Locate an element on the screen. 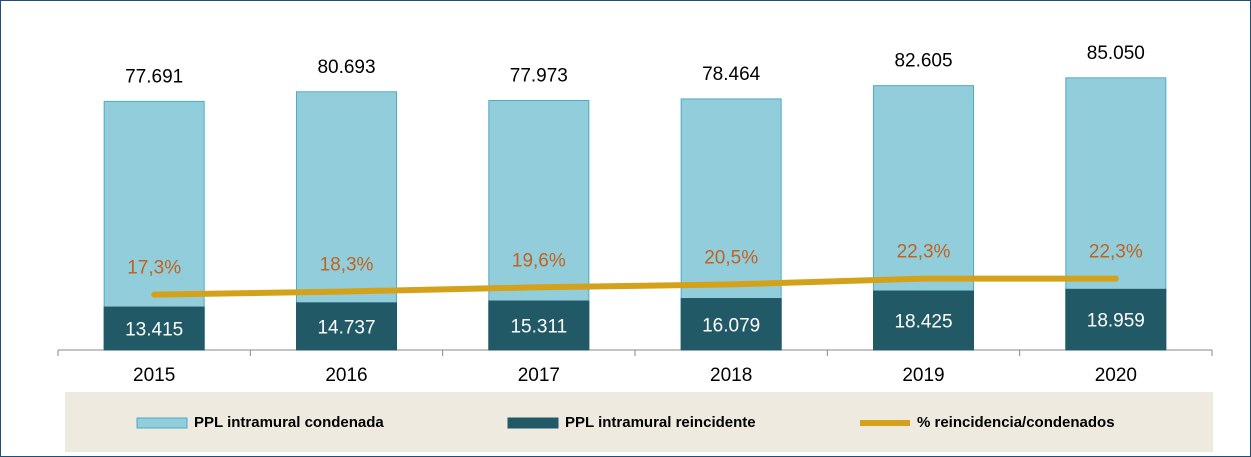 This screenshot has width=1251, height=457. data-label: 80.693 is located at coordinates (346, 67).